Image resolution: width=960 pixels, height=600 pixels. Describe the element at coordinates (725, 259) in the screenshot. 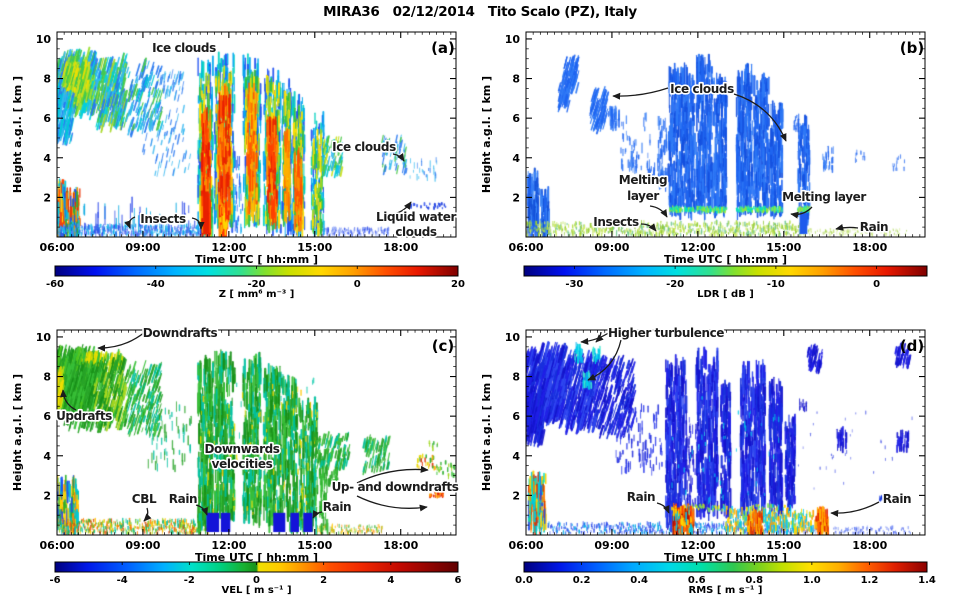

I see `x-axis-title: Time UTC [ hh:mm ]` at that location.